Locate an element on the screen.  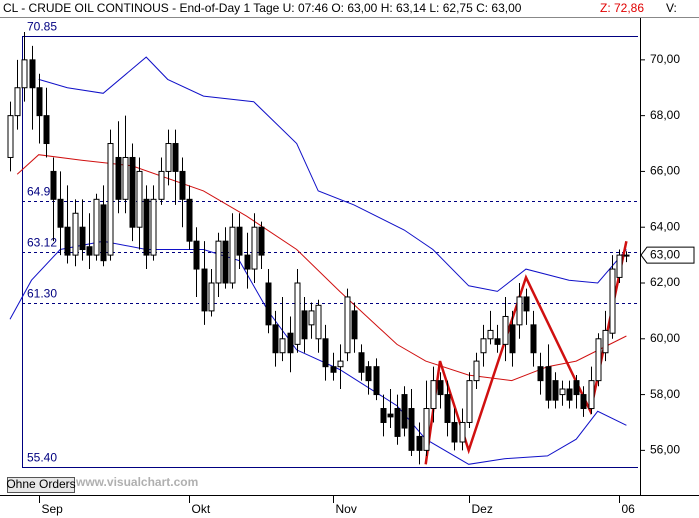
level-label: 61.30 is located at coordinates (42, 294).